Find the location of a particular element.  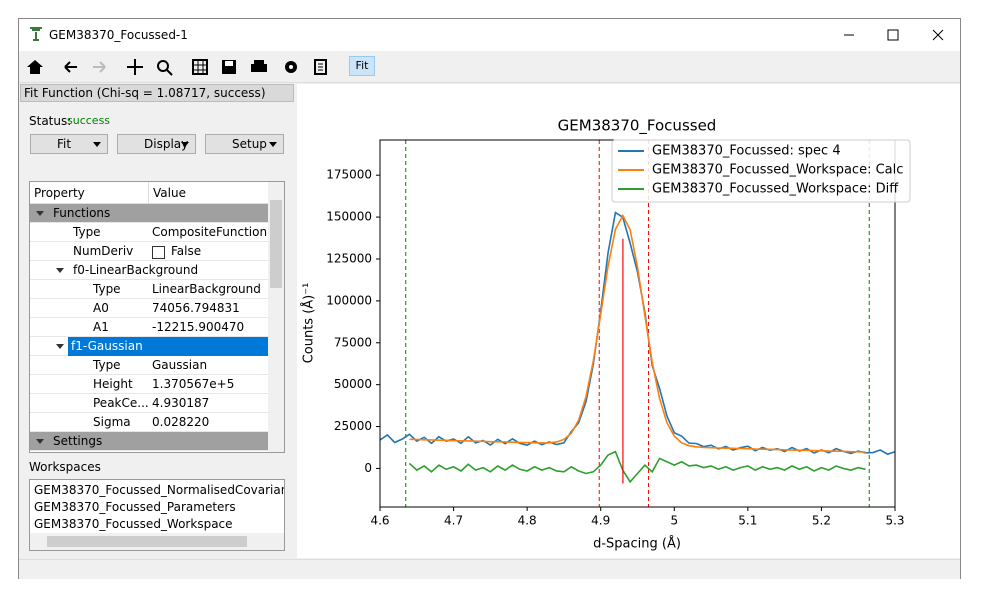

window-title: GEM38370_Focussed-1 is located at coordinates (118, 35).